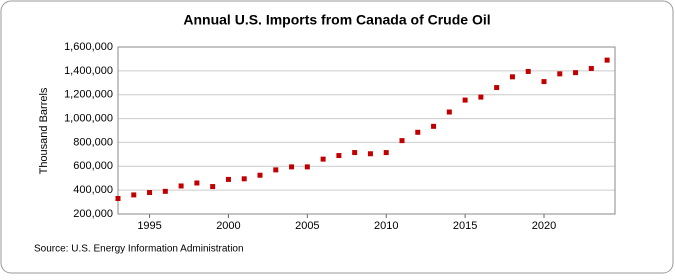  What do you see at coordinates (88, 95) in the screenshot?
I see `y-tick-label: 1,200,000` at bounding box center [88, 95].